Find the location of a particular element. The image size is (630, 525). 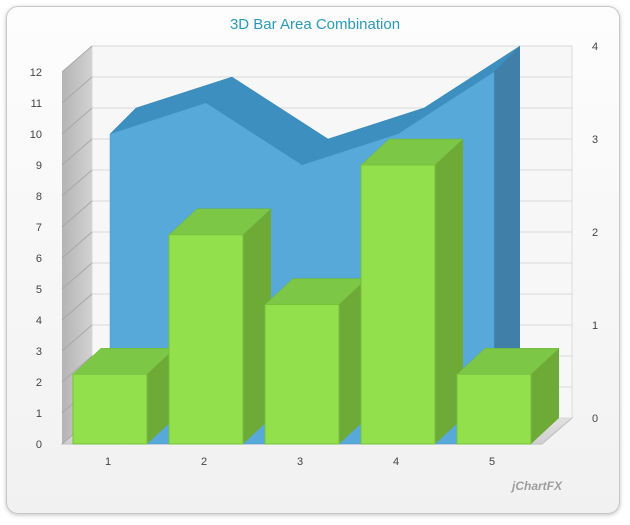

y-left-tick-label: 11 is located at coordinates (36, 104).